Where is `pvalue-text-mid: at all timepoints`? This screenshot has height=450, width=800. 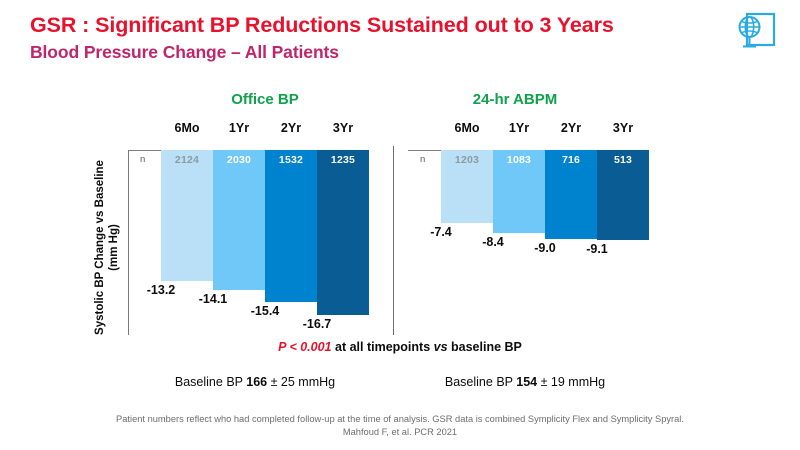
pvalue-text-mid: at all timepoints is located at coordinates (382, 347).